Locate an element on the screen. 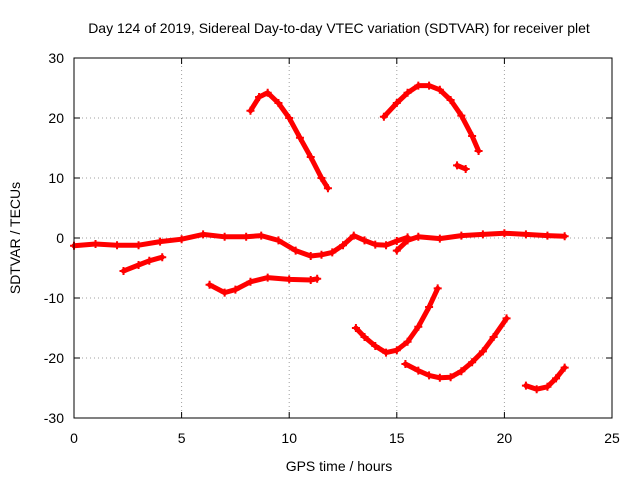 The height and width of the screenshot is (480, 640). series-neg-short-a is located at coordinates (143, 264).